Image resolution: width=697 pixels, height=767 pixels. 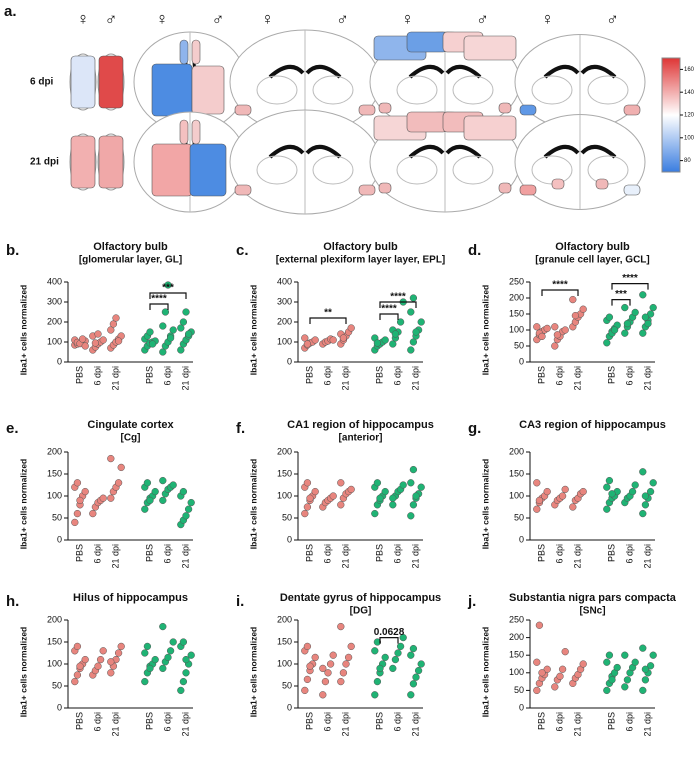 What do you see at coordinates (592, 611) in the screenshot?
I see `chart-title: [SNc]` at bounding box center [592, 611].